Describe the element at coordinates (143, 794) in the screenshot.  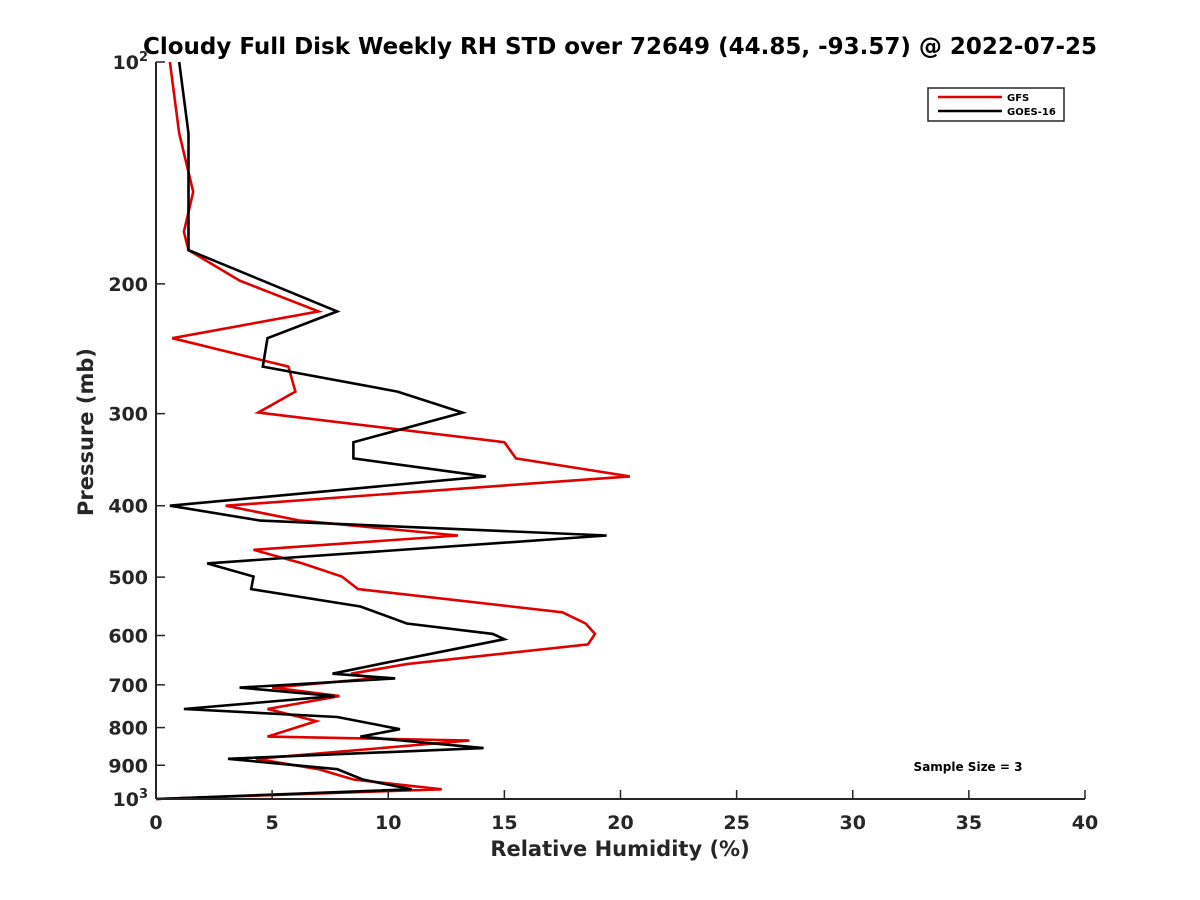
I see `y-tick-exponent: 3` at that location.